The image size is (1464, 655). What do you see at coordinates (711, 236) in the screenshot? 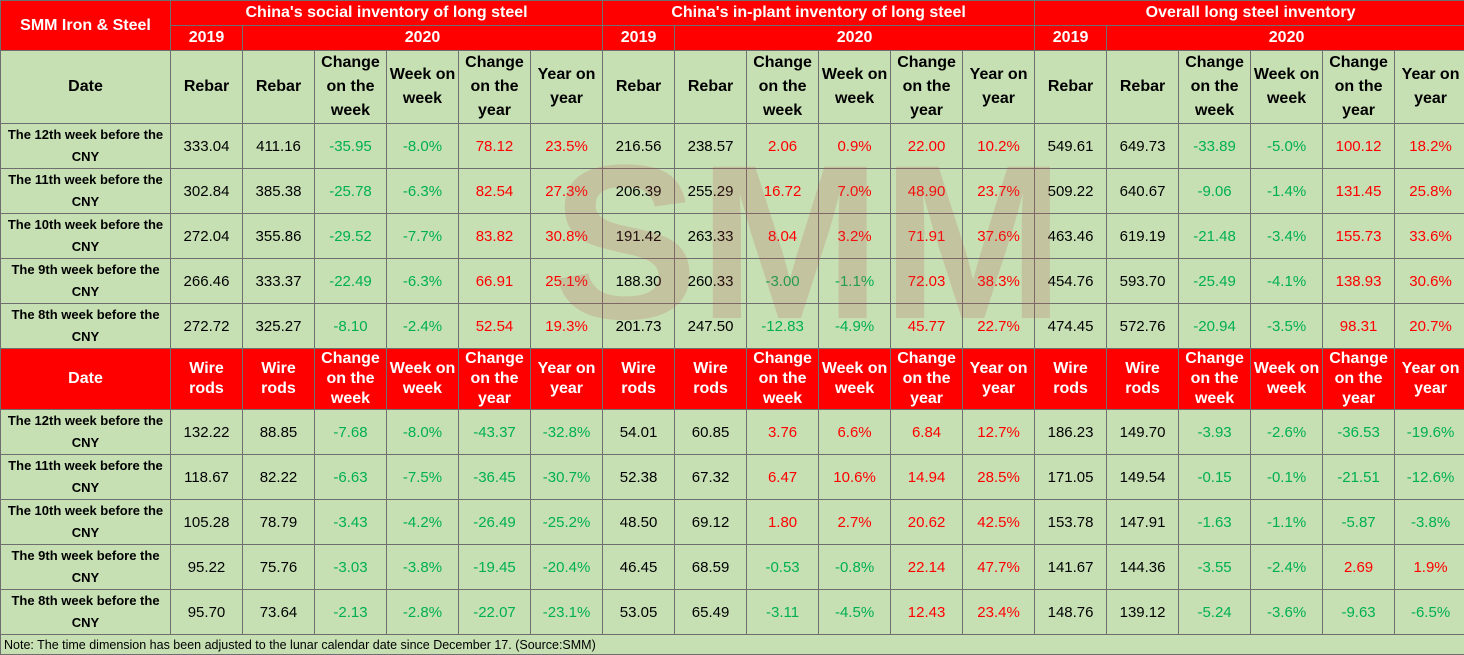
I see `table-cell: 263.33` at bounding box center [711, 236].